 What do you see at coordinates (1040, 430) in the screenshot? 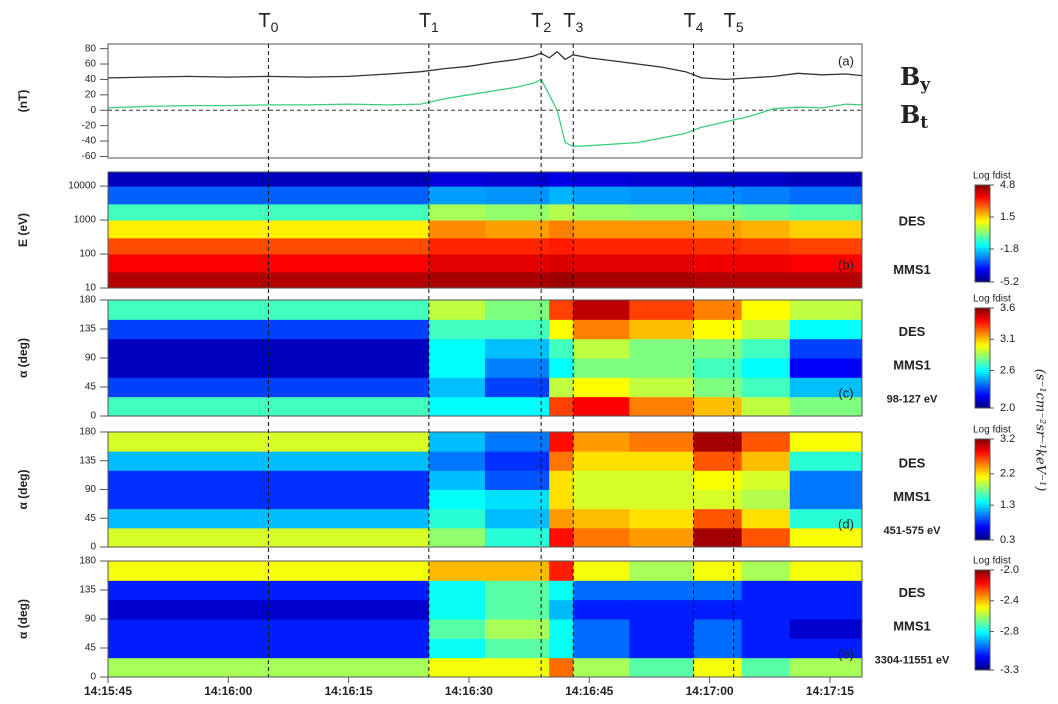
I see `colorbar-unit: (s⁻¹cm⁻²sr⁻¹keV⁻¹)` at bounding box center [1040, 430].